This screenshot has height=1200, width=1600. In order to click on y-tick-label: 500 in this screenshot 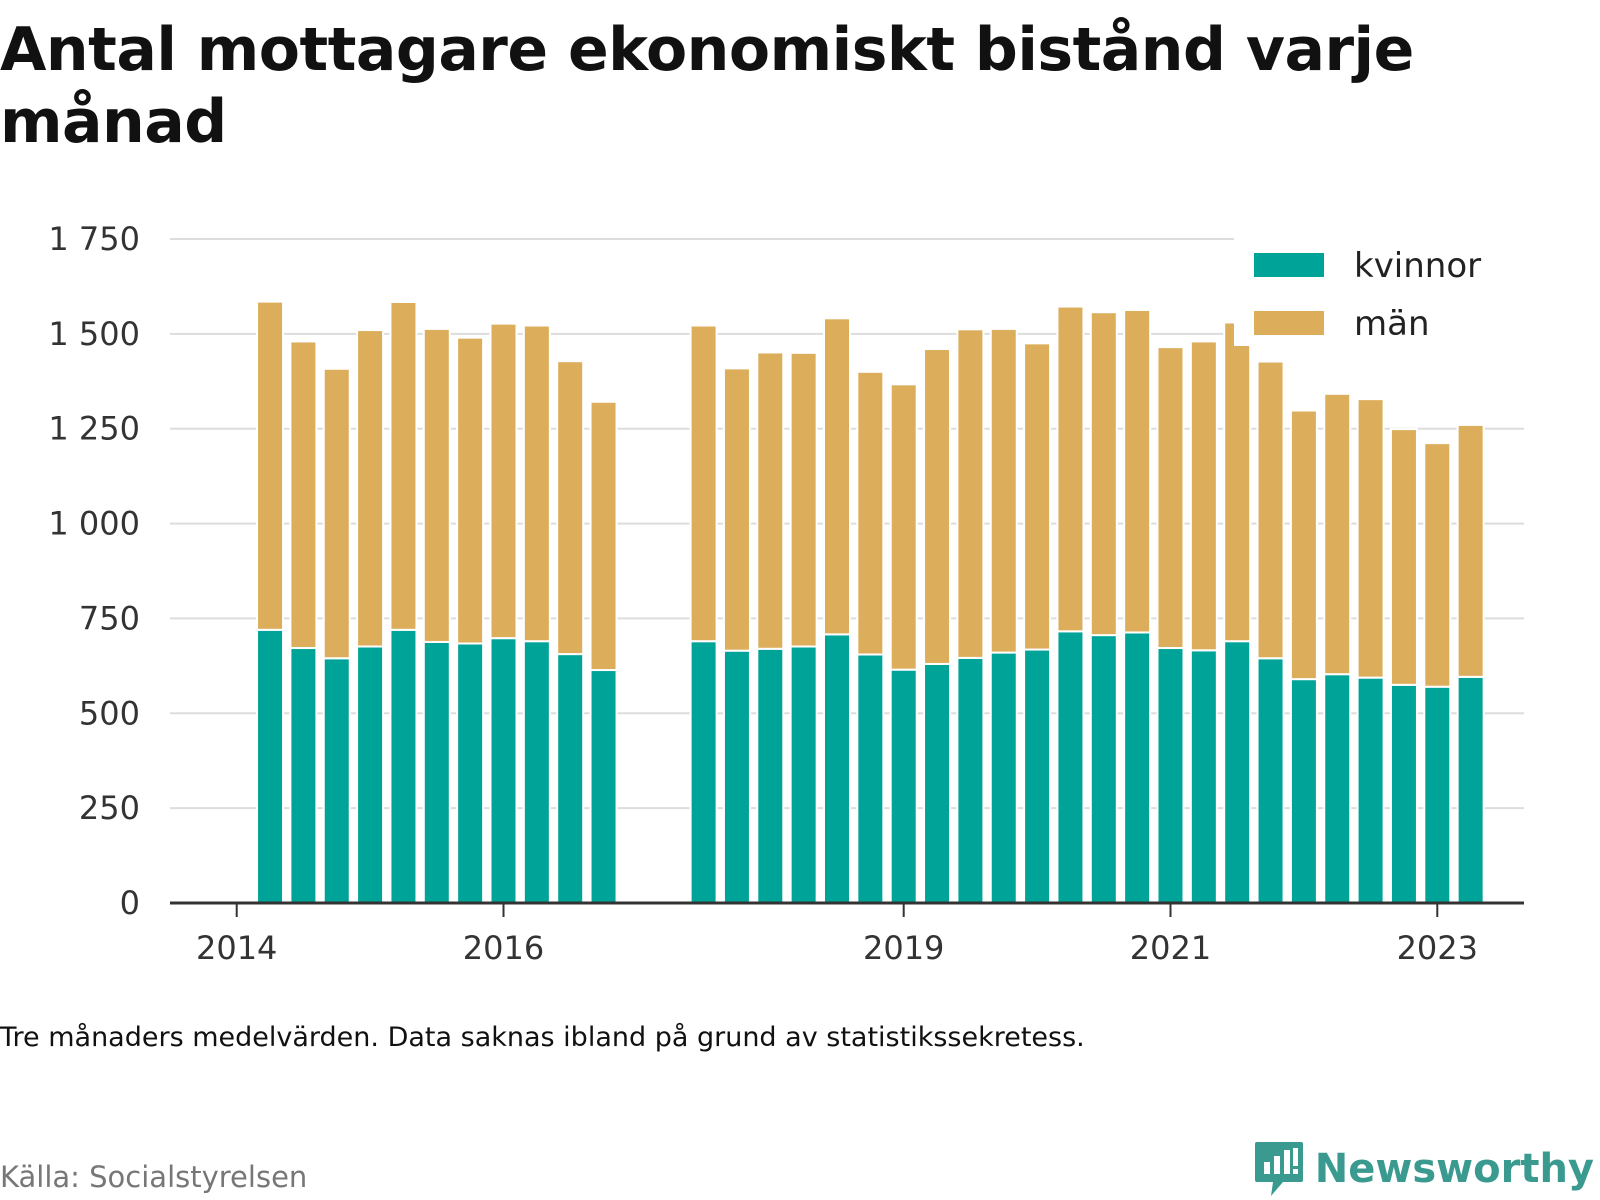, I will do `click(109, 713)`.